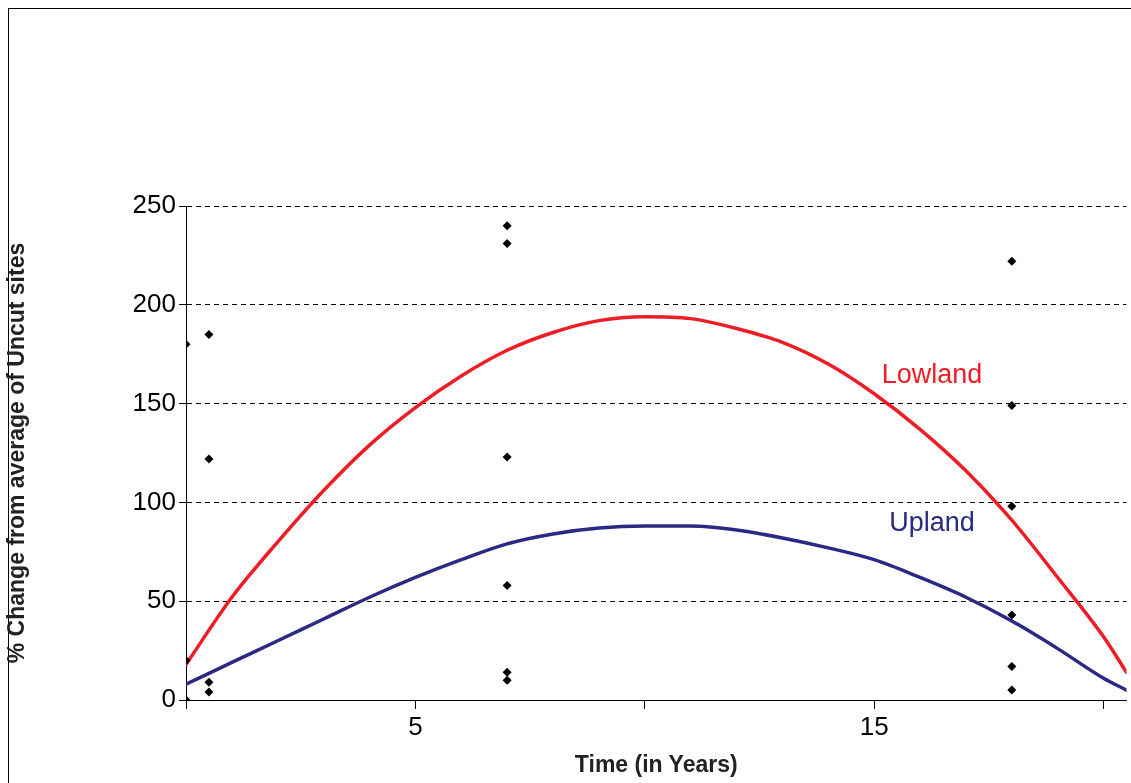  Describe the element at coordinates (168, 698) in the screenshot. I see `y-tick-label: 0` at that location.